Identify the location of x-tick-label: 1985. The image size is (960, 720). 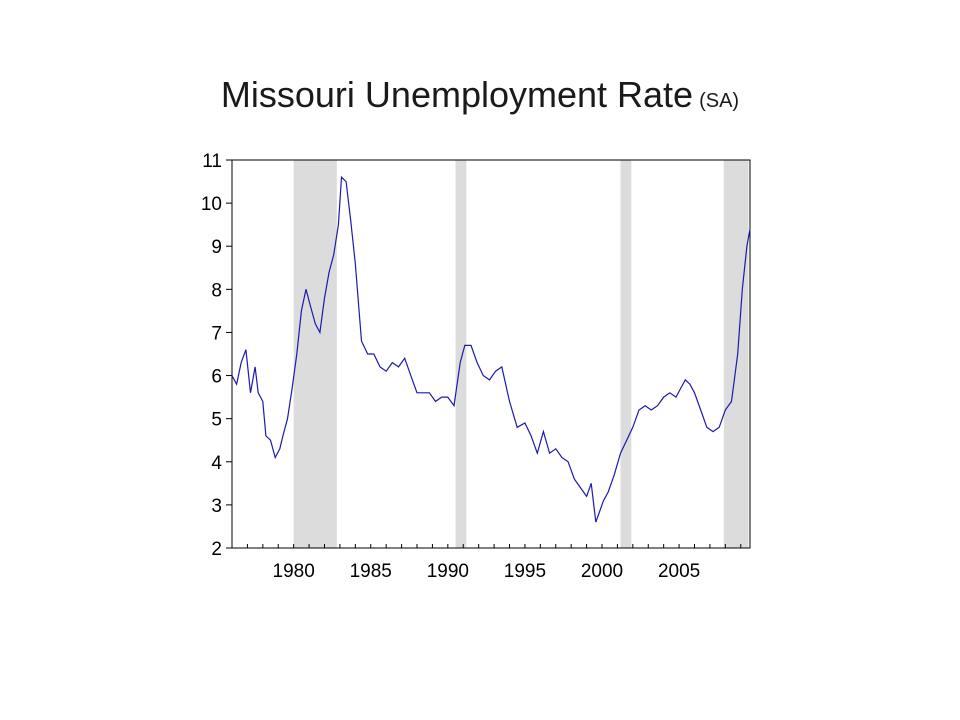
(371, 571).